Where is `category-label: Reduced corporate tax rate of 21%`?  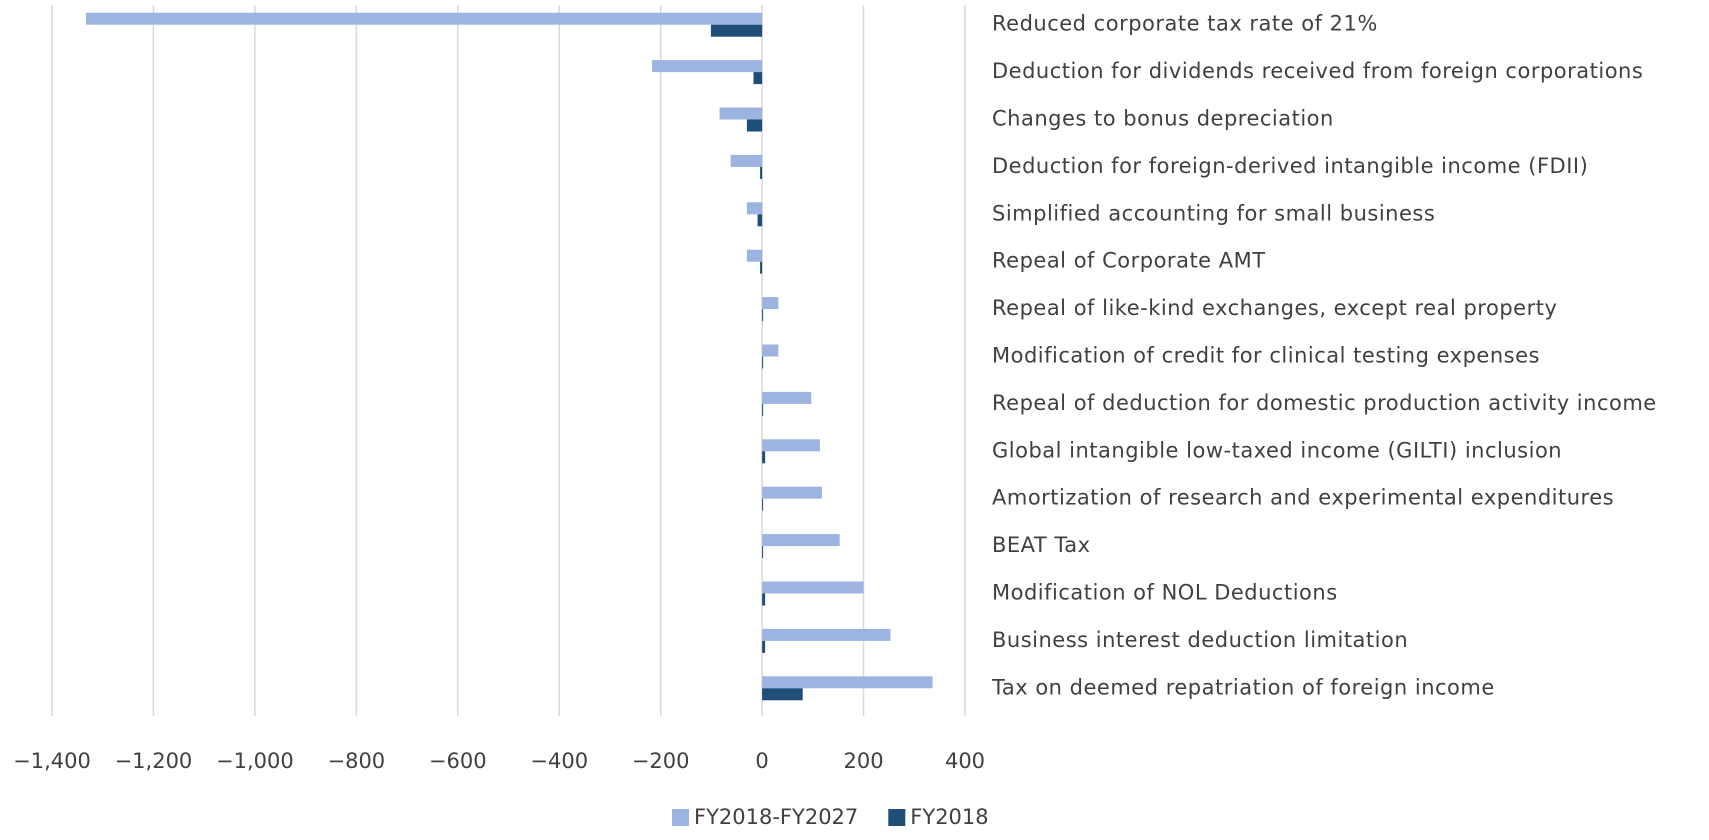
category-label: Reduced corporate tax rate of 21% is located at coordinates (1185, 24).